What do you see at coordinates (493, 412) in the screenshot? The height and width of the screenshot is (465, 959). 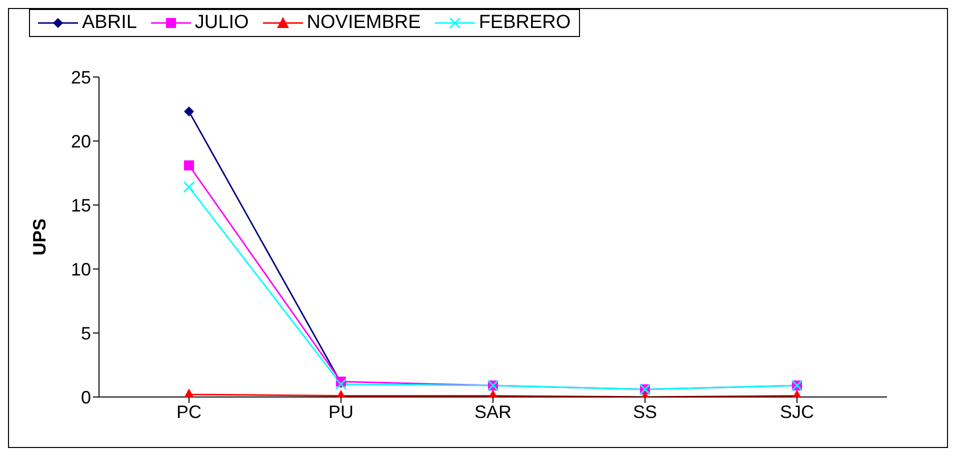 I see `x-tick-label: SAR` at bounding box center [493, 412].